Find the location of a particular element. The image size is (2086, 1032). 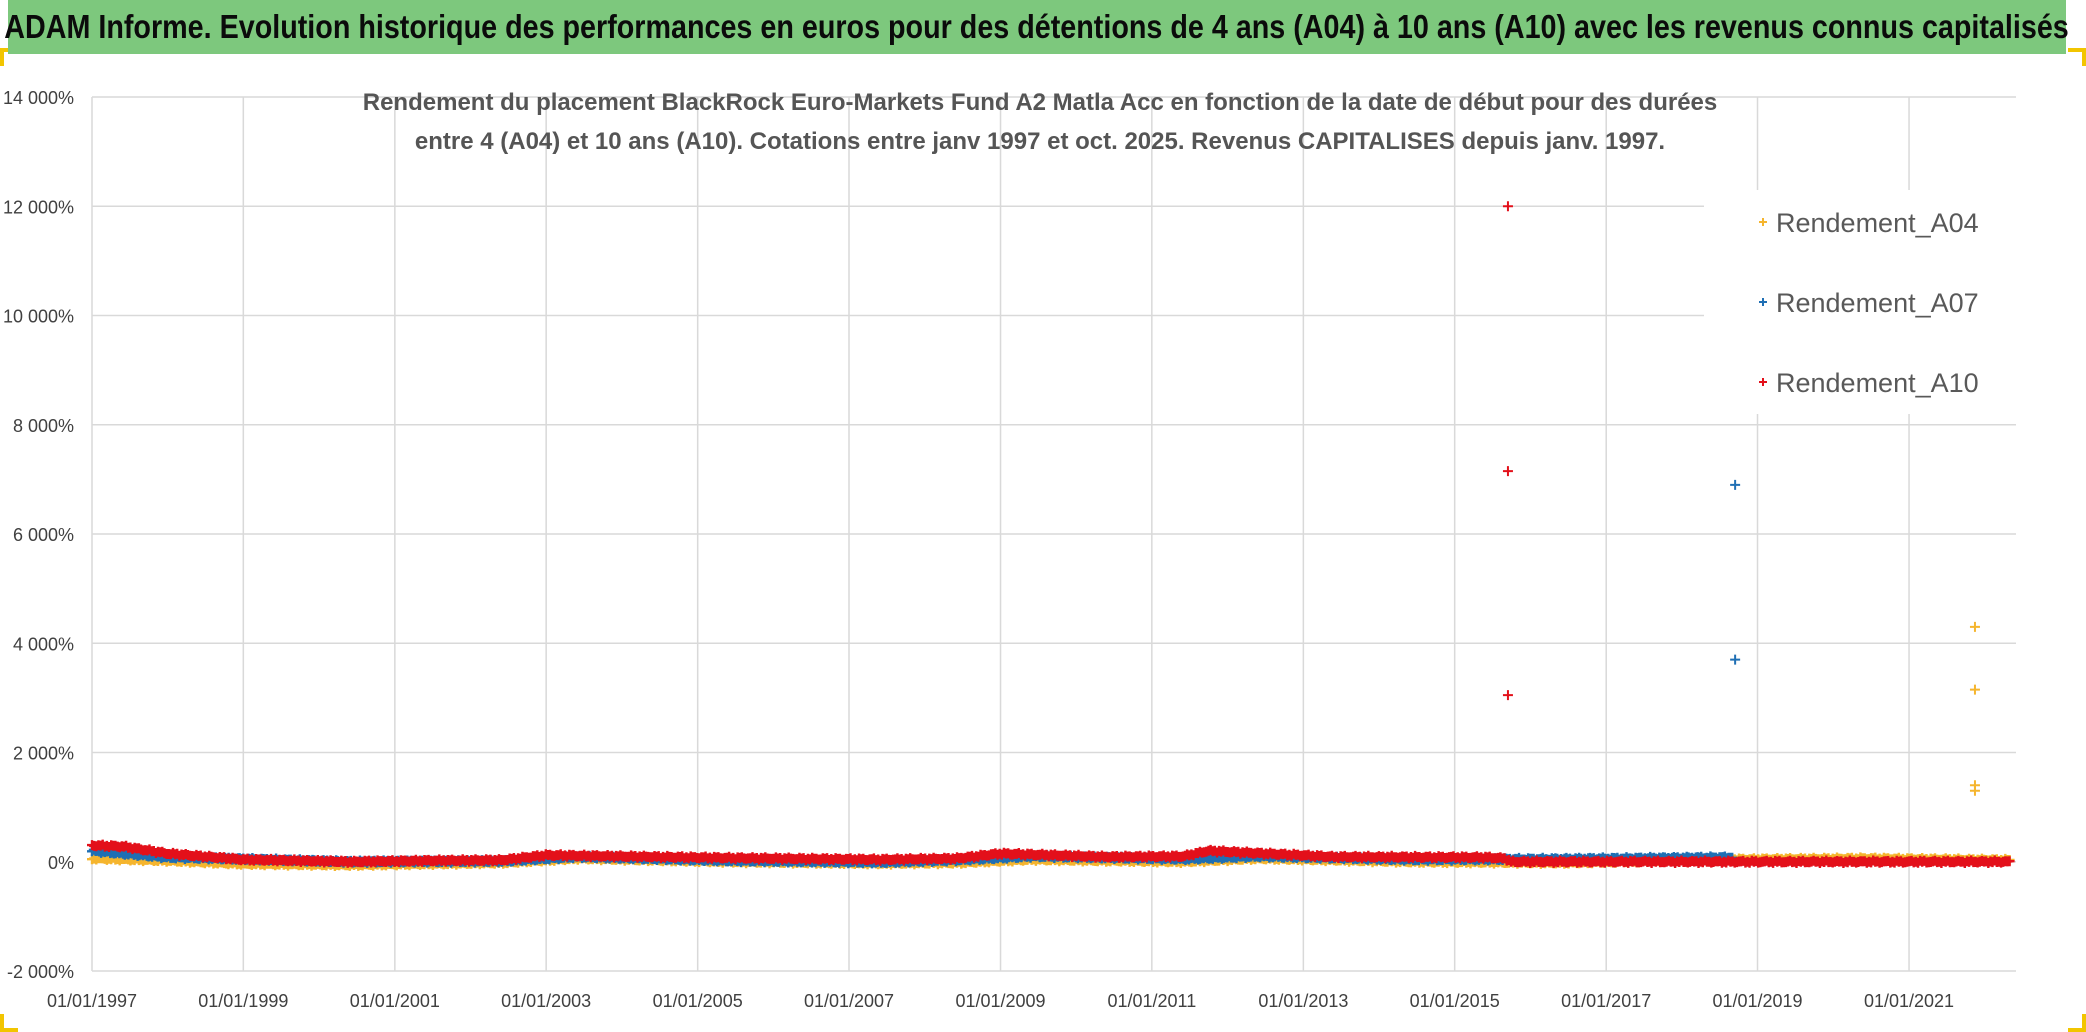

x-tick-label: 01/01/2003 is located at coordinates (546, 1001).